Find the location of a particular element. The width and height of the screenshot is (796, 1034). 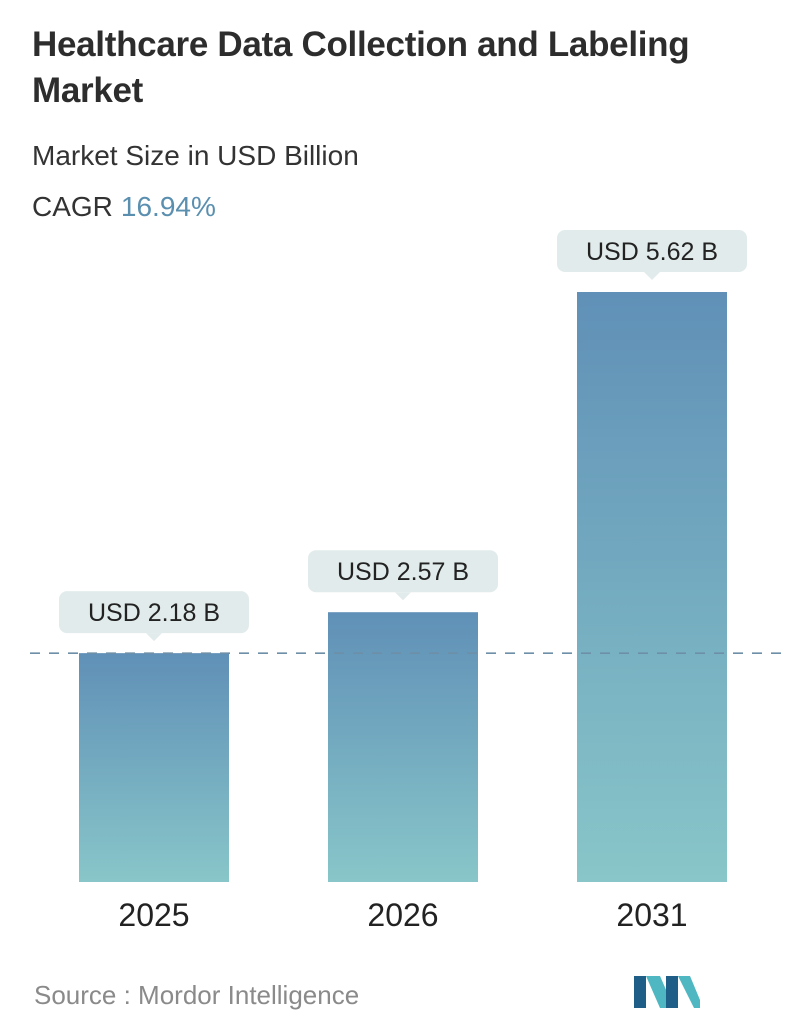

cagr-value: 16.94% is located at coordinates (168, 206).